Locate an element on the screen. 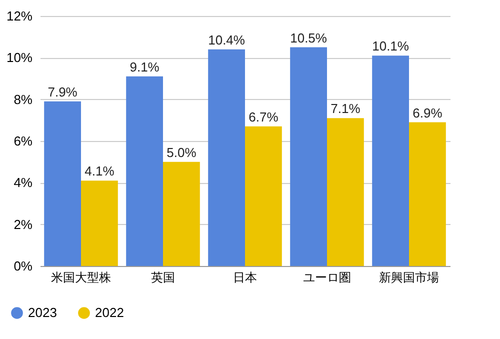 This screenshot has height=339, width=500. legend-label: 2022 is located at coordinates (109, 312).